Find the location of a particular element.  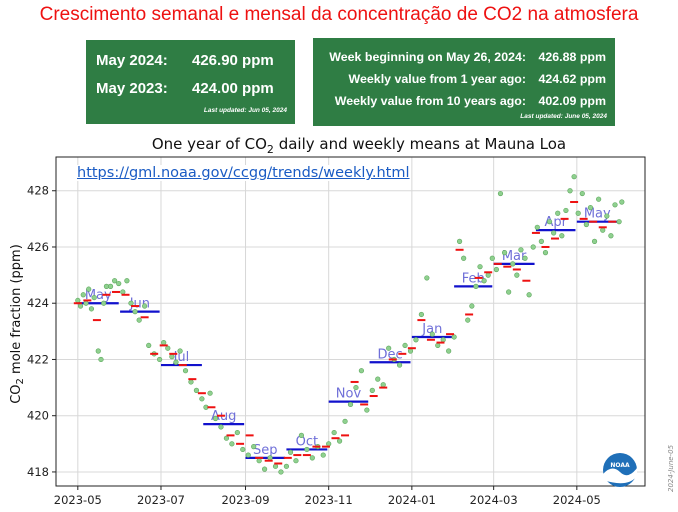

side-note: 2024-June-05 is located at coordinates (671, 468).